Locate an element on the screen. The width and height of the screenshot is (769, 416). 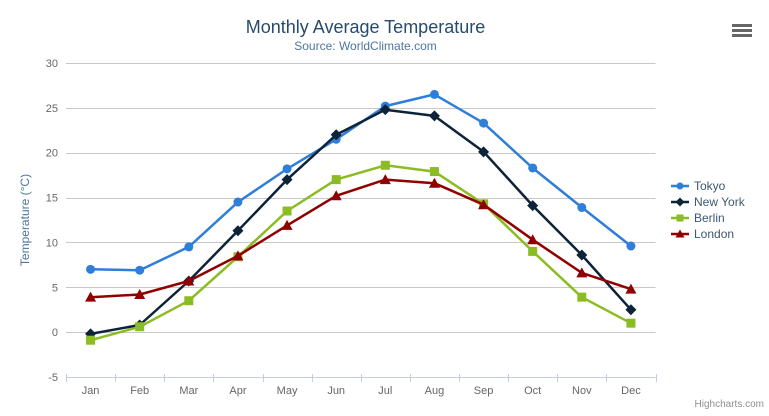
highcharts-credits-link: Highcharts.com is located at coordinates (729, 404).